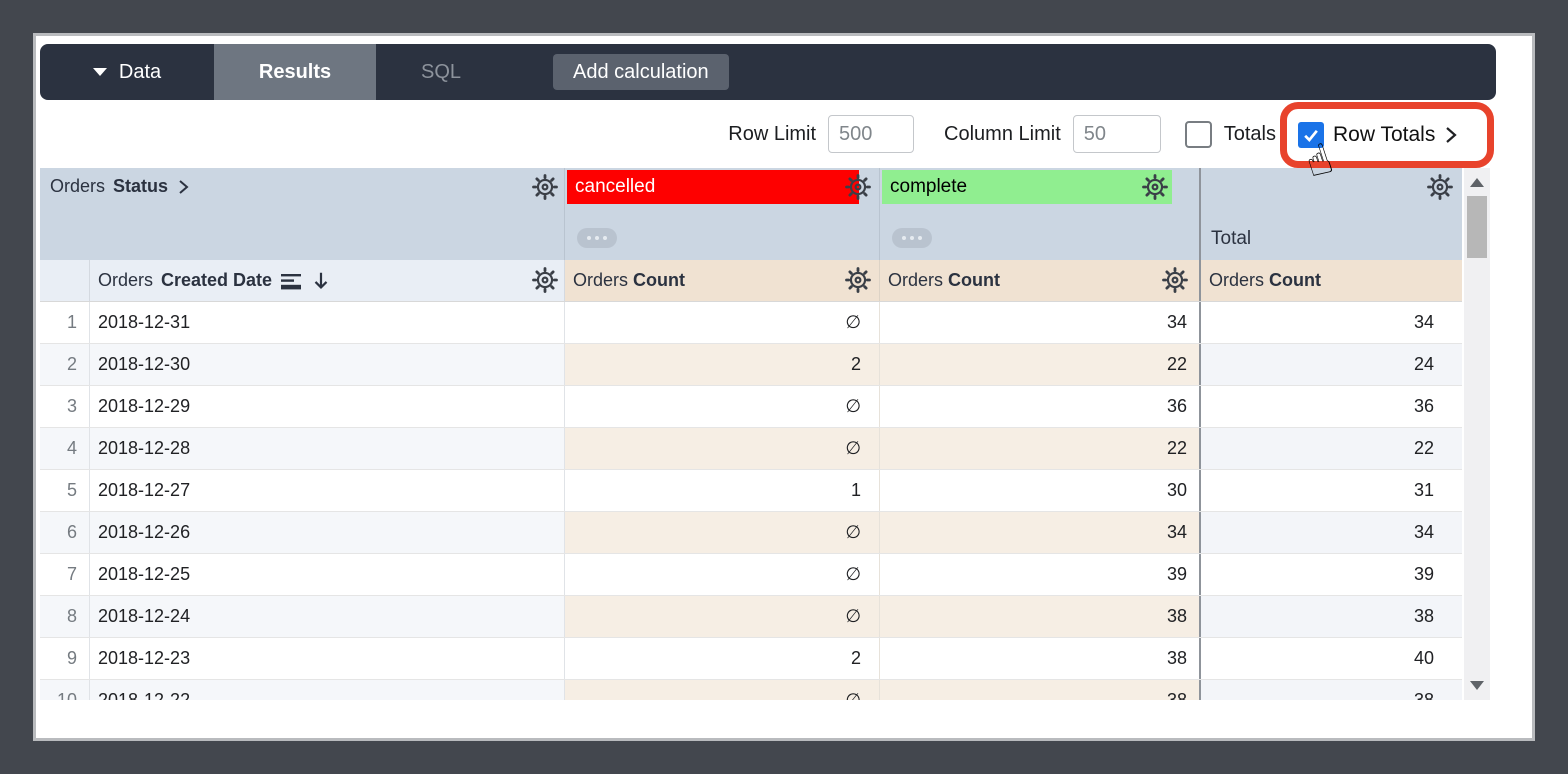  Describe the element at coordinates (1477, 434) in the screenshot. I see `vertical-scrollbar` at that location.